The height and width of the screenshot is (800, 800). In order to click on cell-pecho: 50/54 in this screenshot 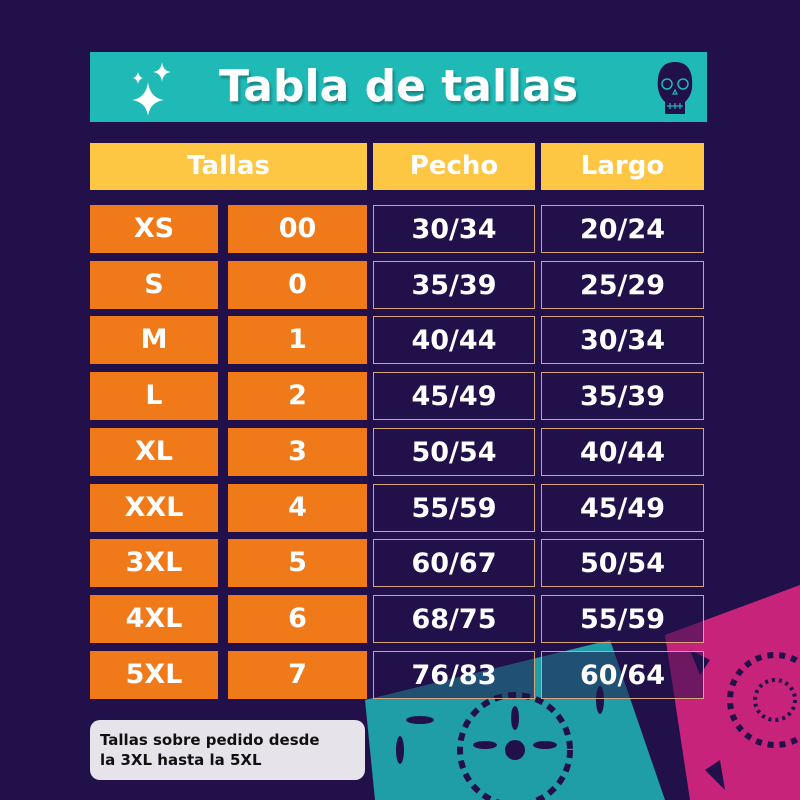, I will do `click(454, 451)`.